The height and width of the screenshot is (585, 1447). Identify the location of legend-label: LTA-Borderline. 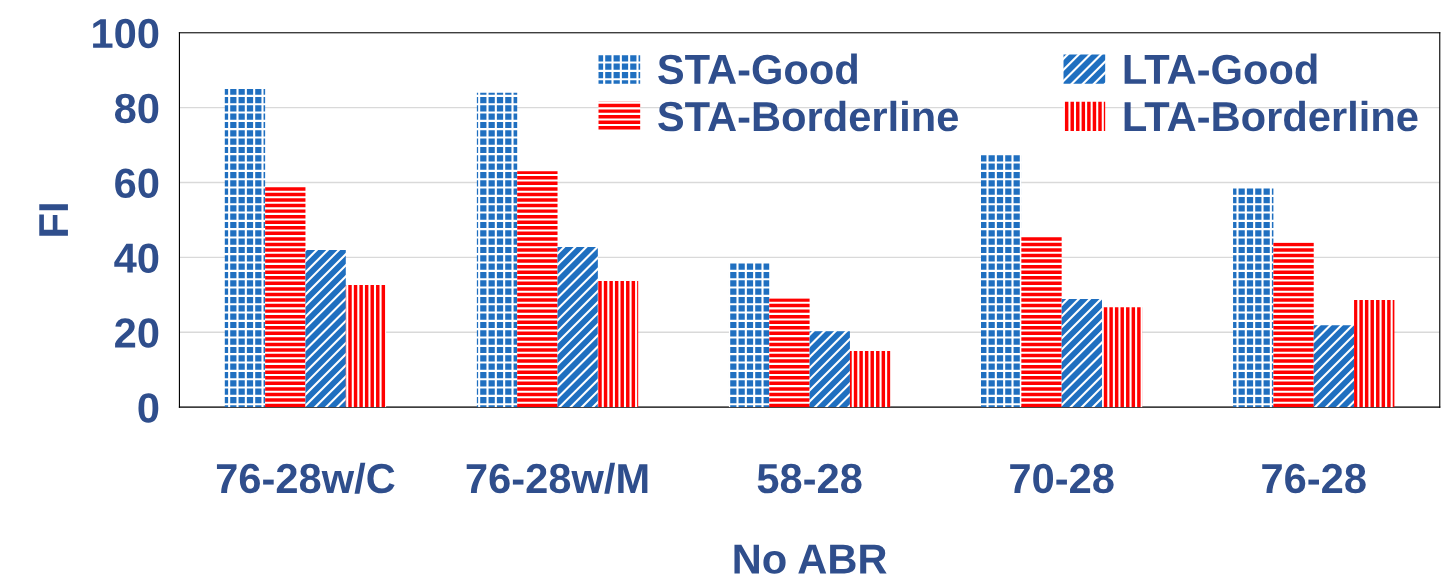
(1271, 116).